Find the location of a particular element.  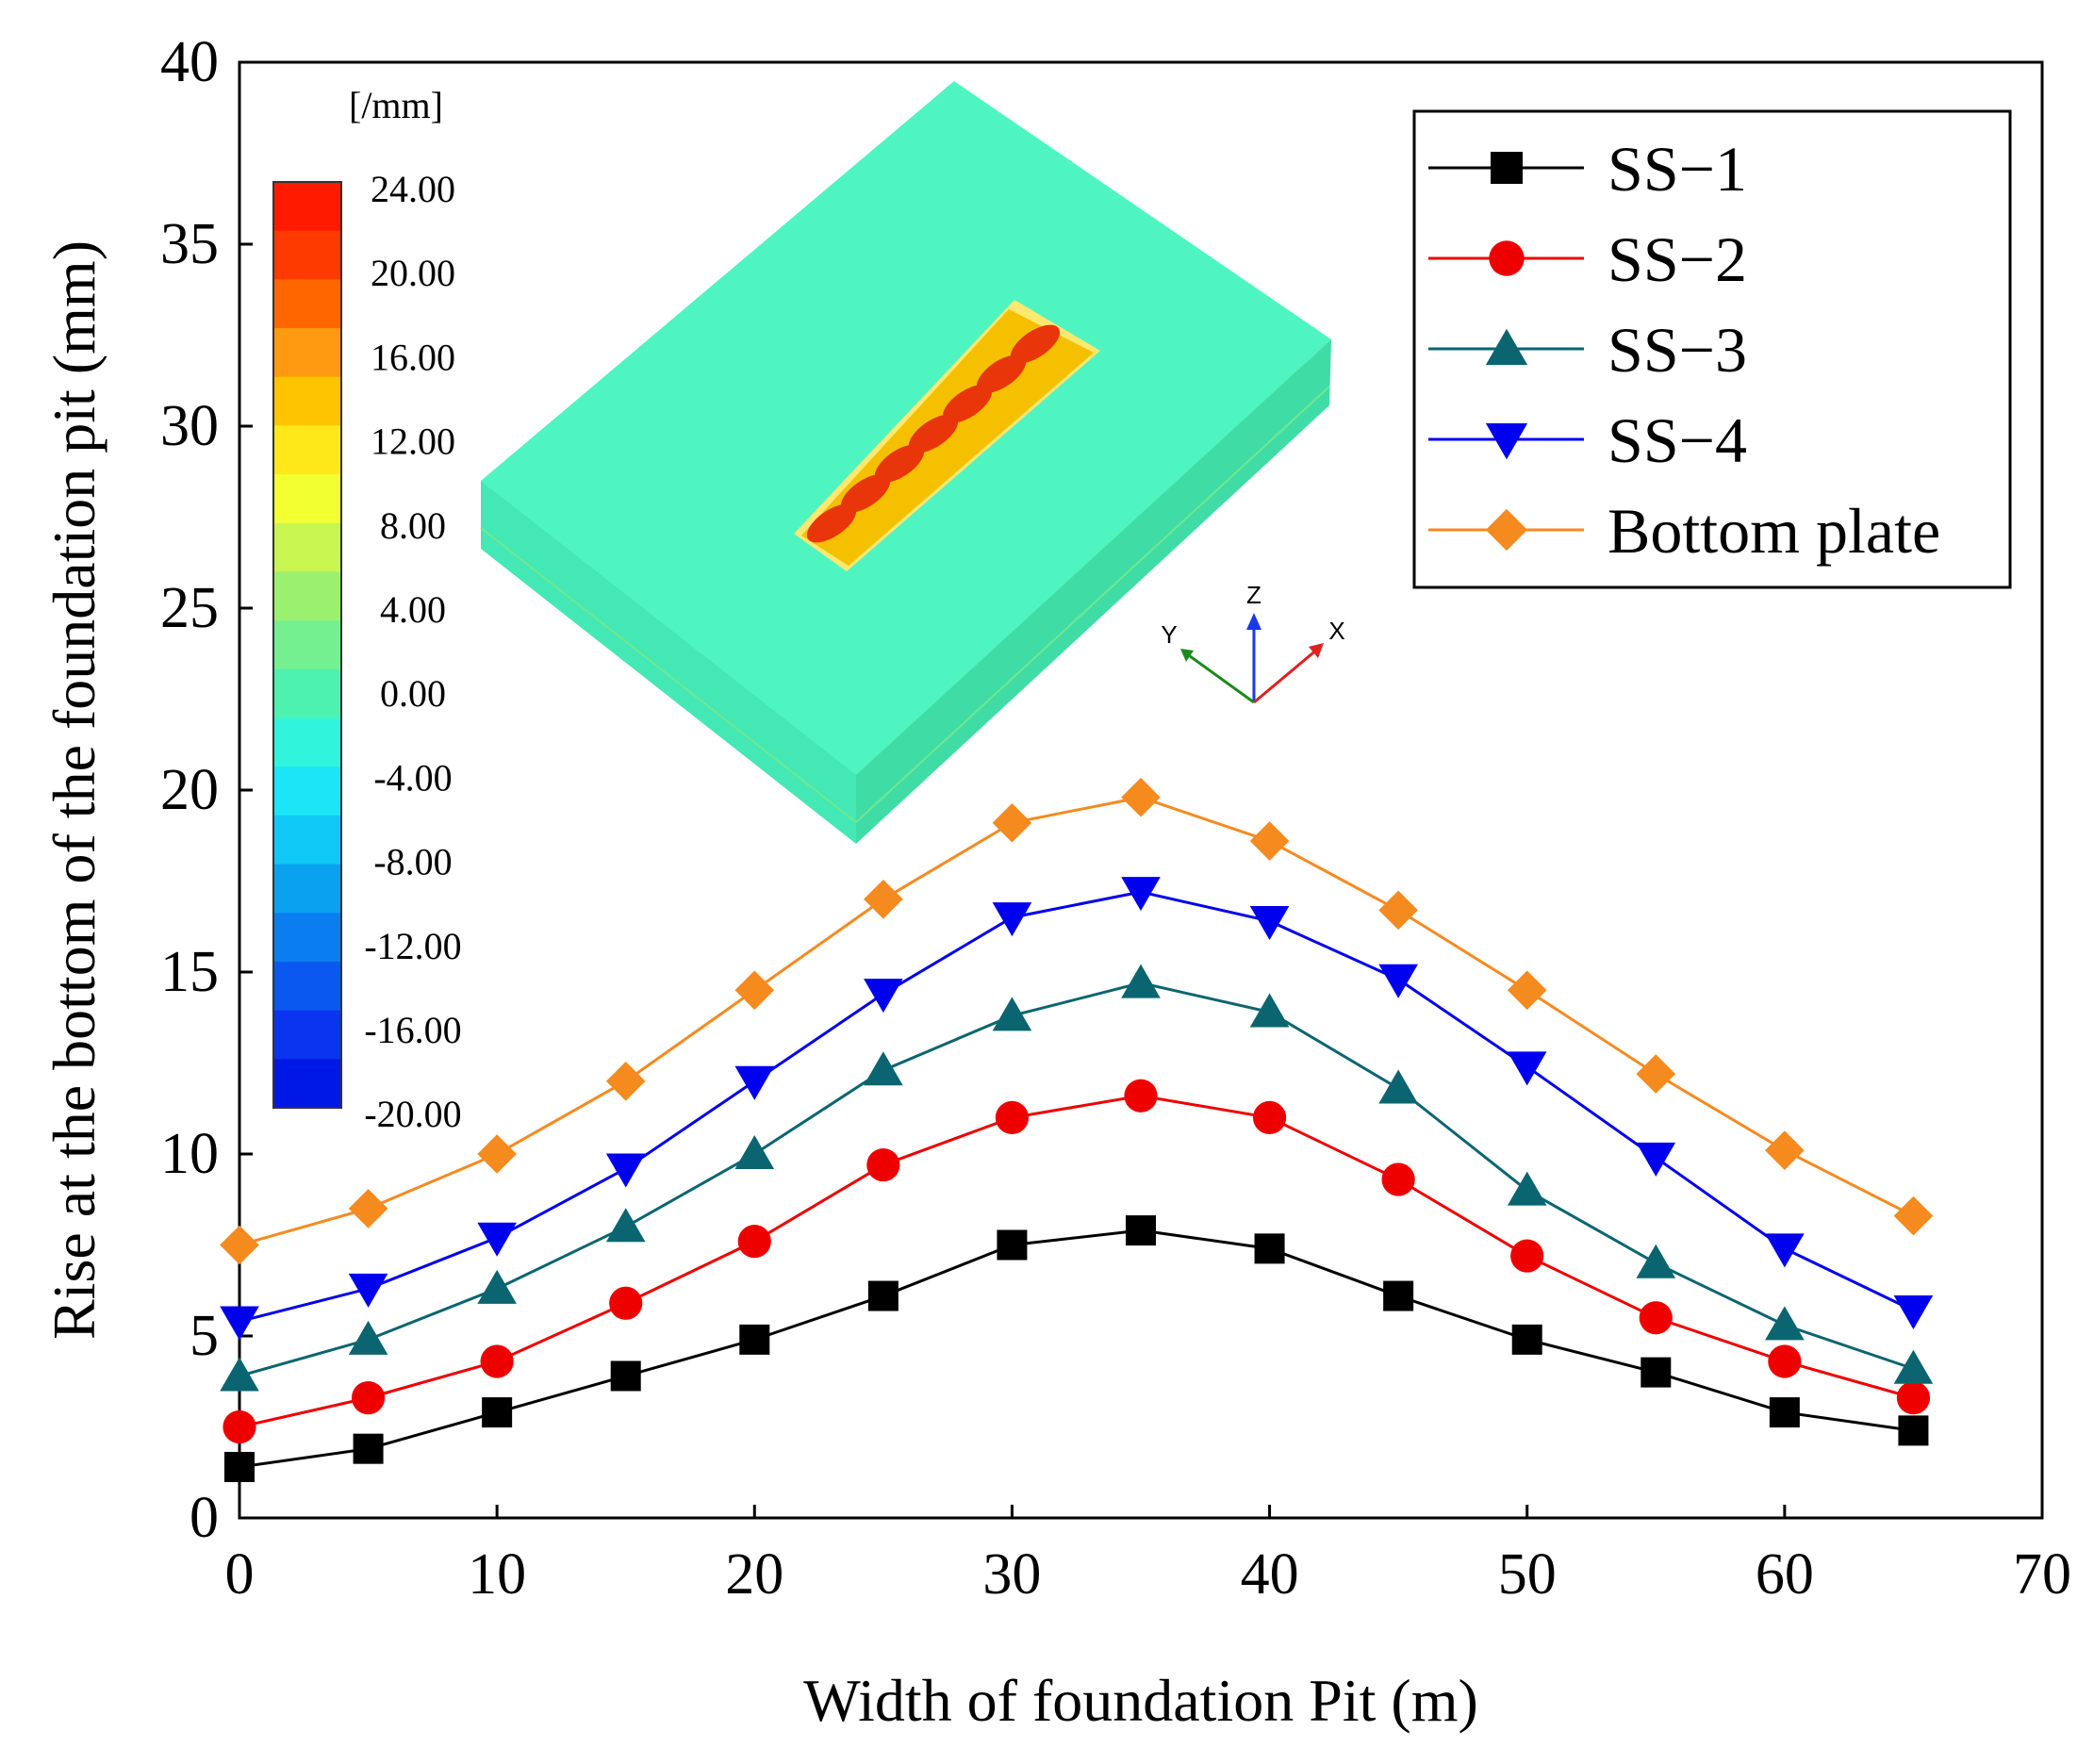

x-tick-label: 70 is located at coordinates (2042, 1574).